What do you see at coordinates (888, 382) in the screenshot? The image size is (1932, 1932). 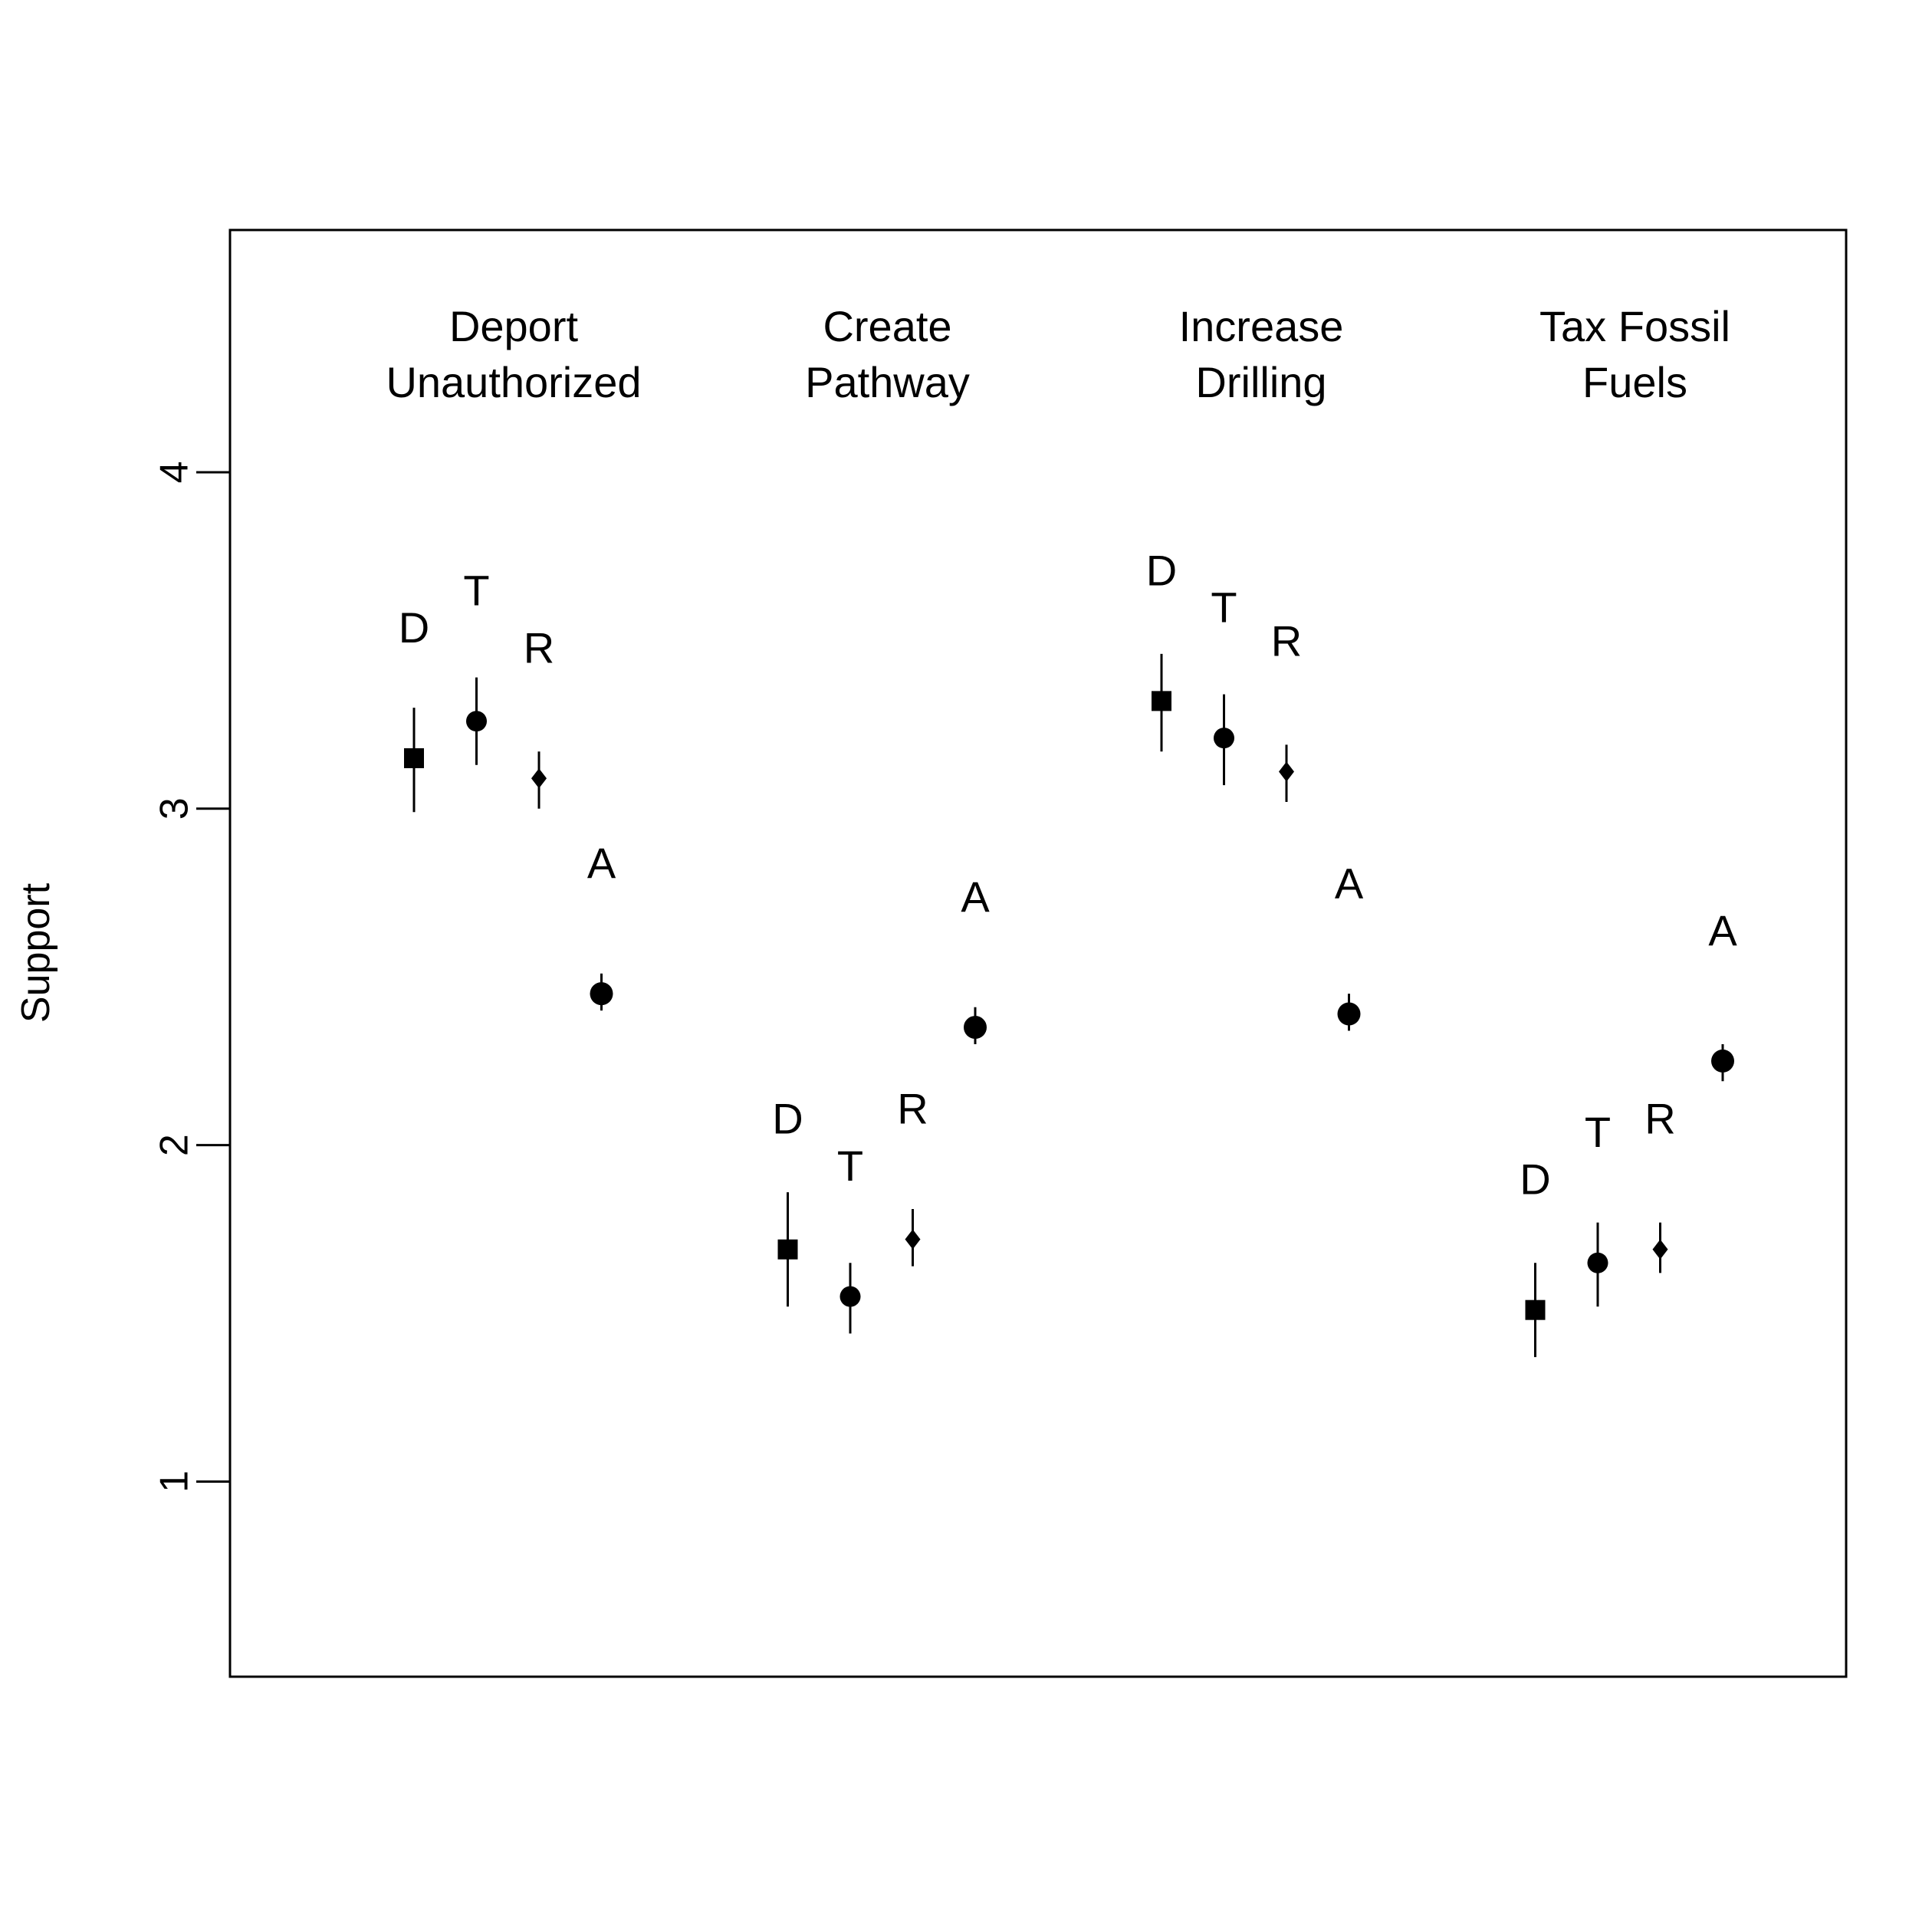 I see `group-label-line: Pathway` at bounding box center [888, 382].